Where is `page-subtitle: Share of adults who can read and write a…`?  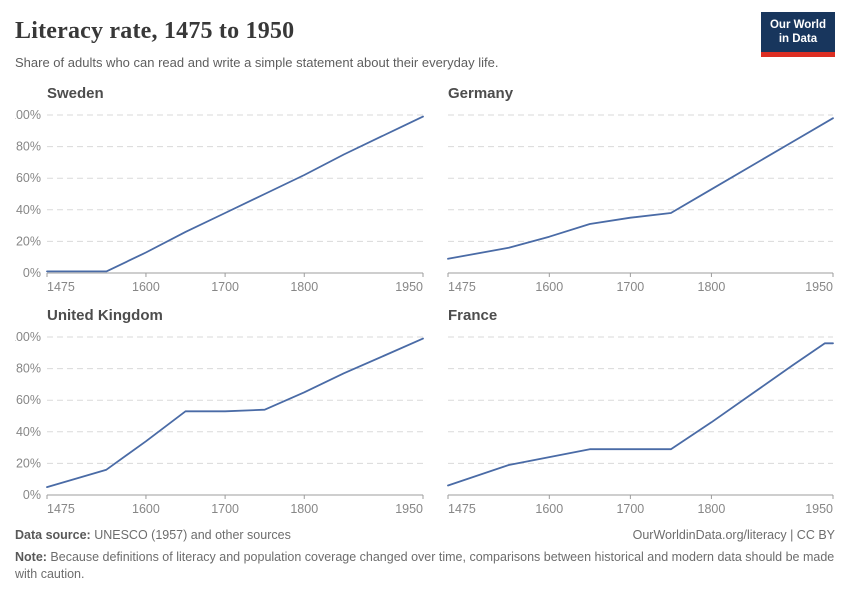 page-subtitle: Share of adults who can read and write a… is located at coordinates (257, 62).